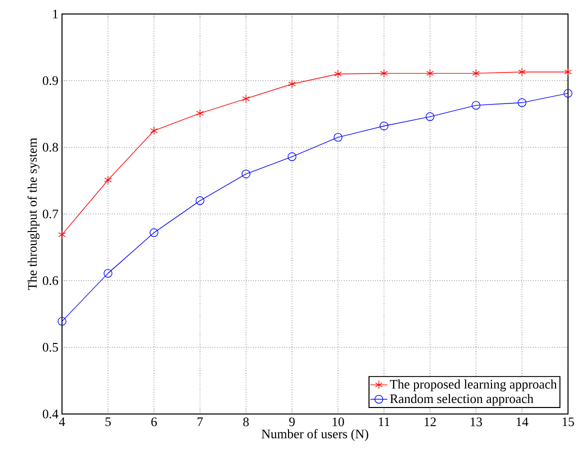  What do you see at coordinates (473, 386) in the screenshot?
I see `legend-label: The proposed learning approach` at bounding box center [473, 386].